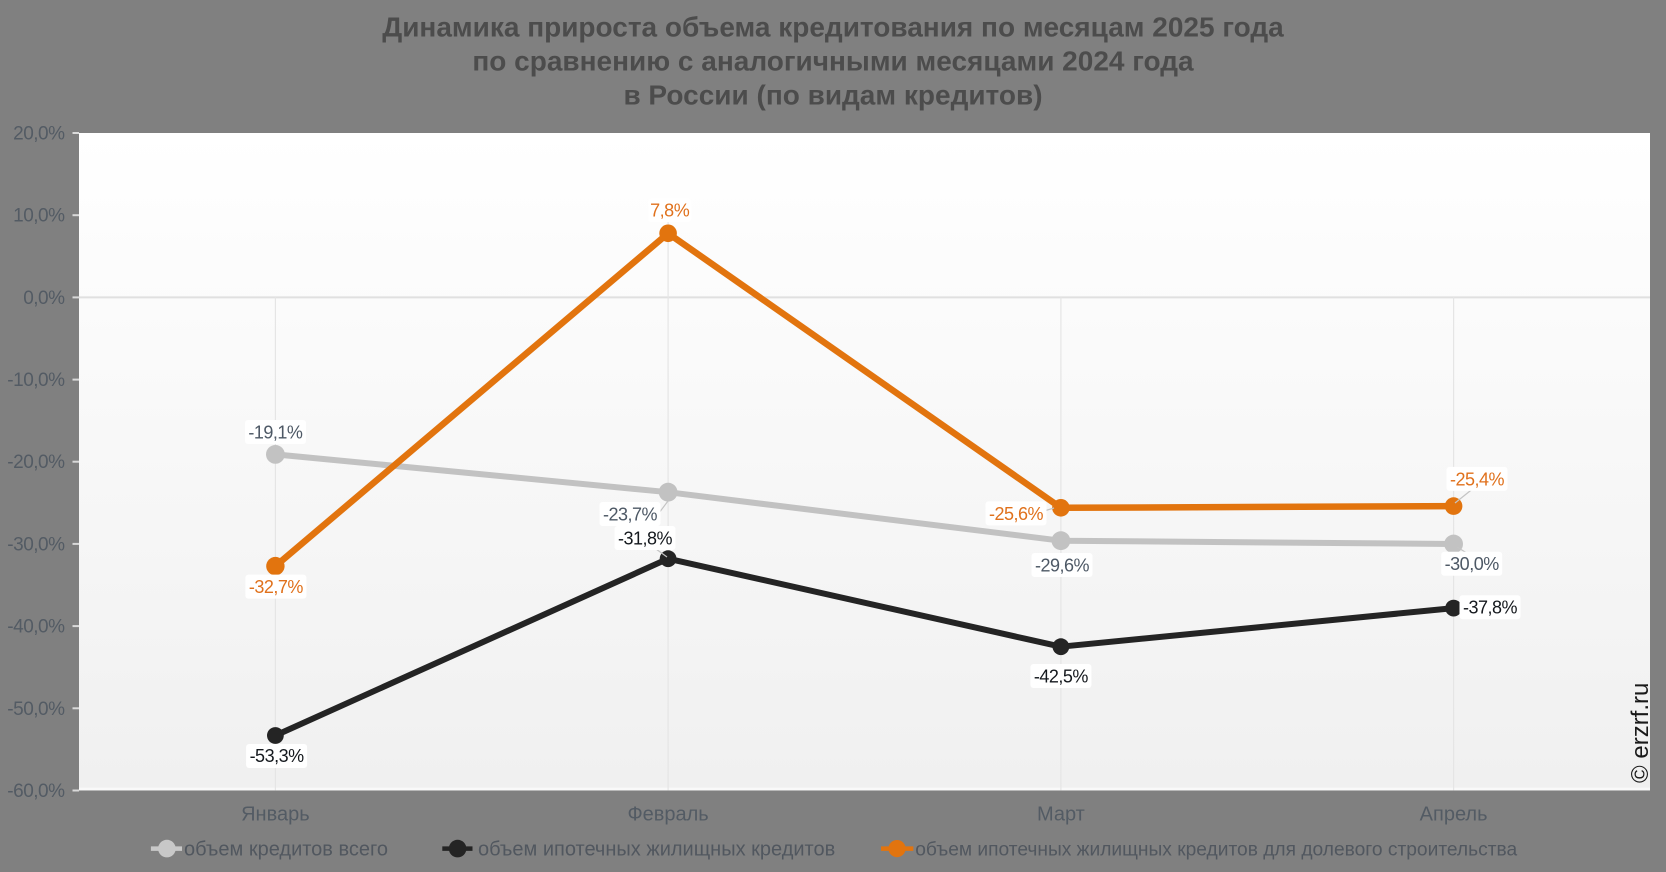  I want to click on svg-text: -19,1%, so click(275, 432).